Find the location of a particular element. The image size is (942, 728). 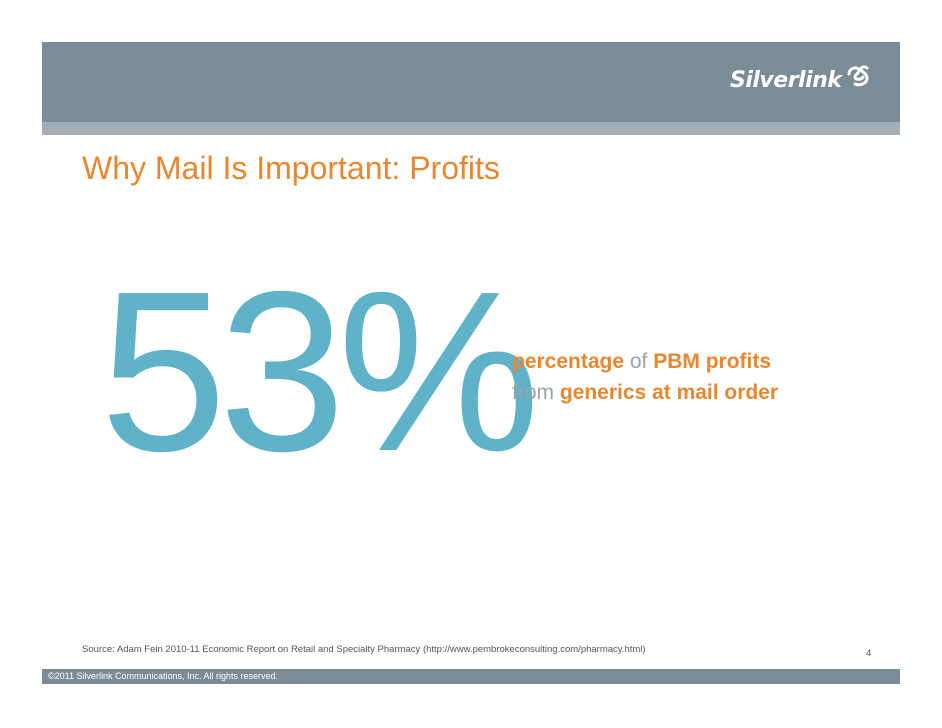

header-accent-strip is located at coordinates (471, 128).